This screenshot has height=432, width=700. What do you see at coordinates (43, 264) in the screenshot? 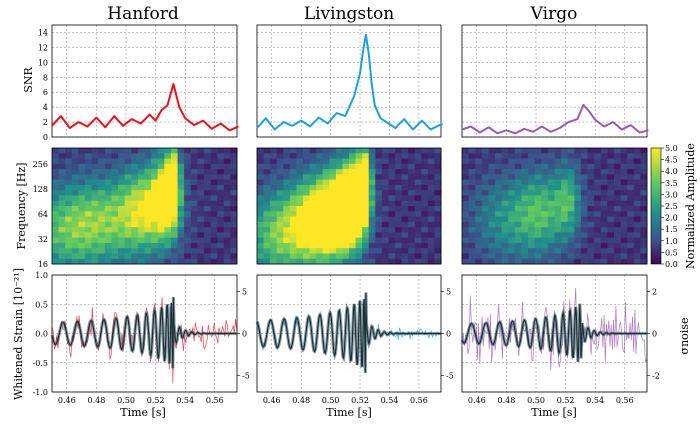
I see `freq-tick-label: 16` at bounding box center [43, 264].